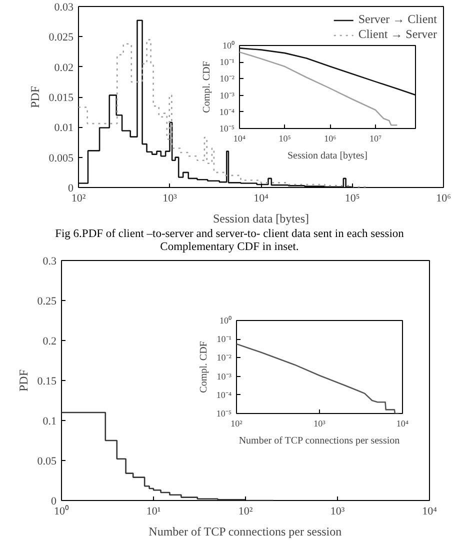  What do you see at coordinates (397, 19) in the screenshot?
I see `legend-label: Server → Client` at bounding box center [397, 19].